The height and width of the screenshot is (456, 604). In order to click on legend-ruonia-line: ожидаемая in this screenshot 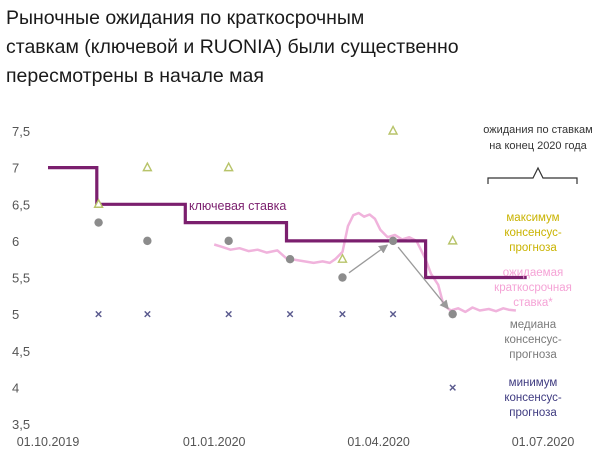, I will do `click(533, 273)`.